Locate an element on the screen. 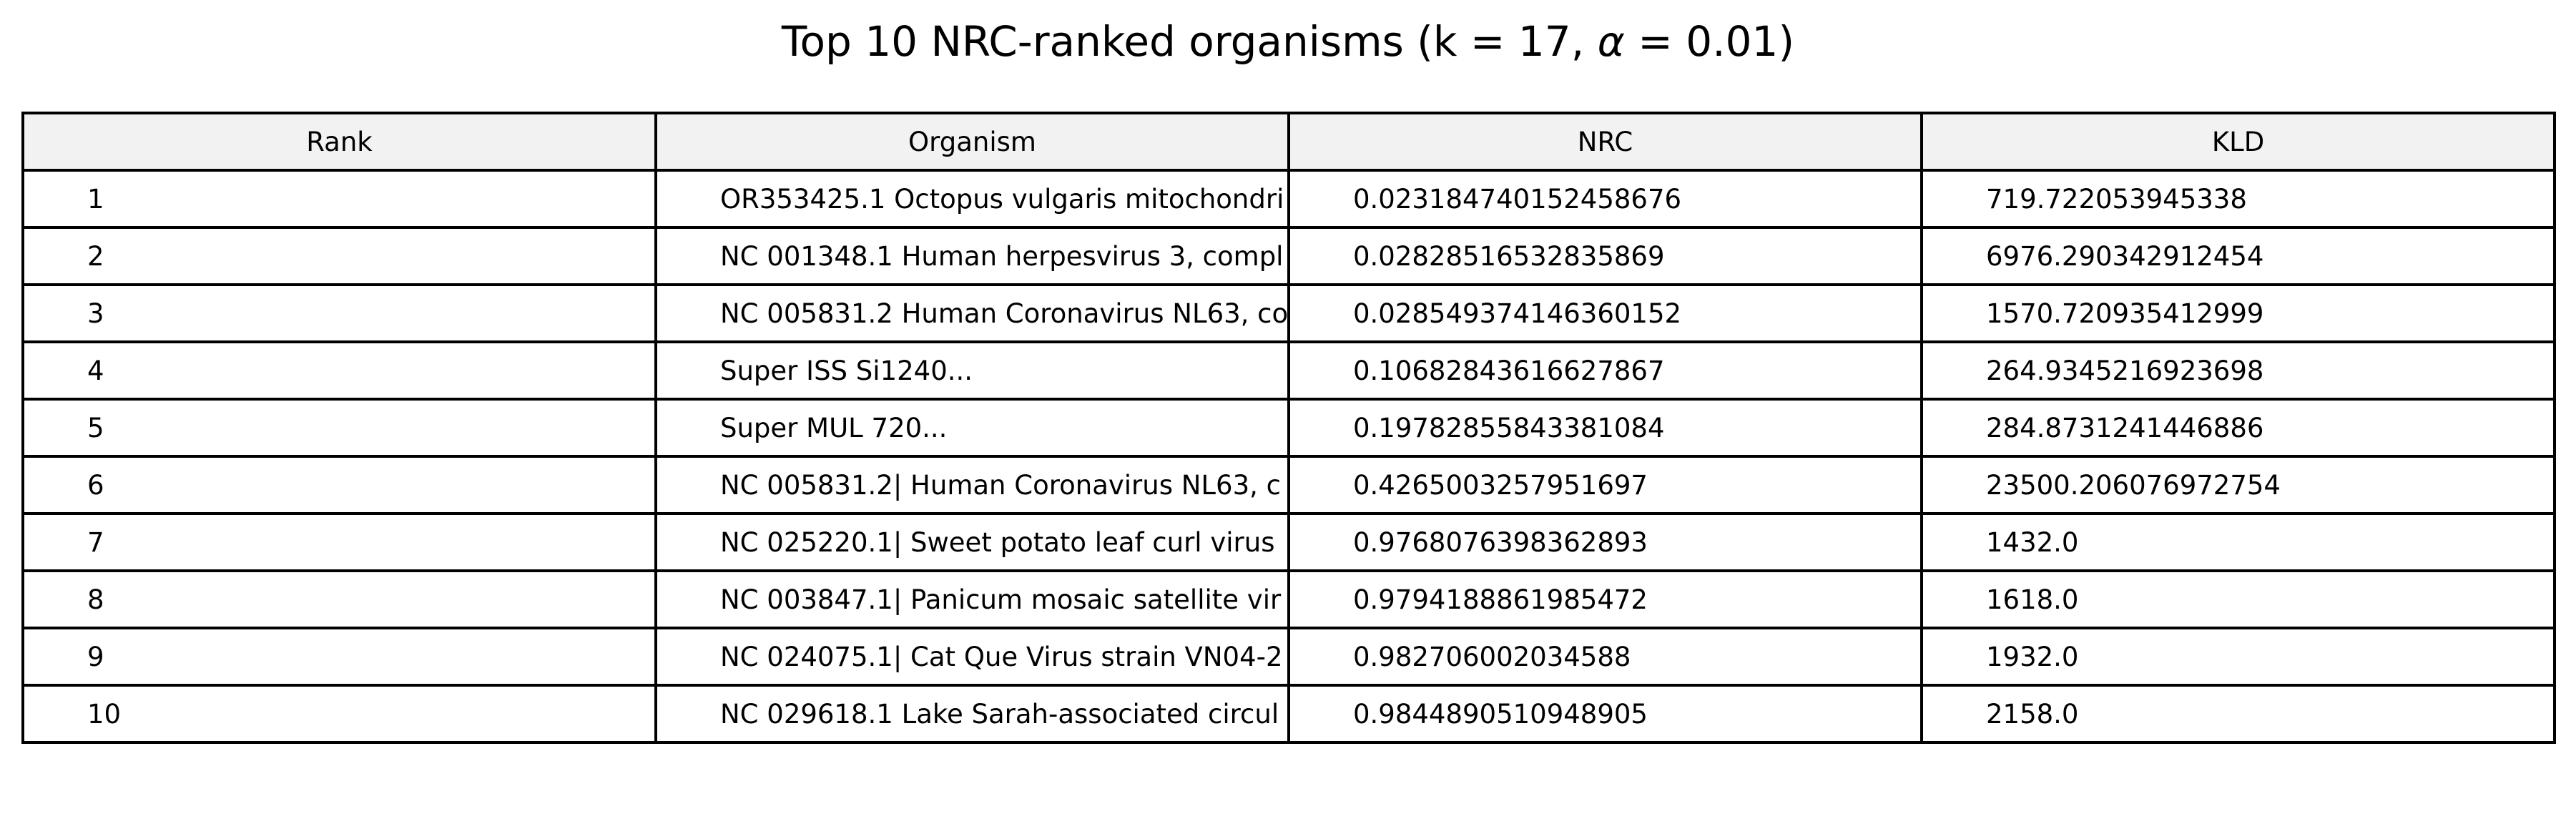  rank-cell: 3 is located at coordinates (339, 313).